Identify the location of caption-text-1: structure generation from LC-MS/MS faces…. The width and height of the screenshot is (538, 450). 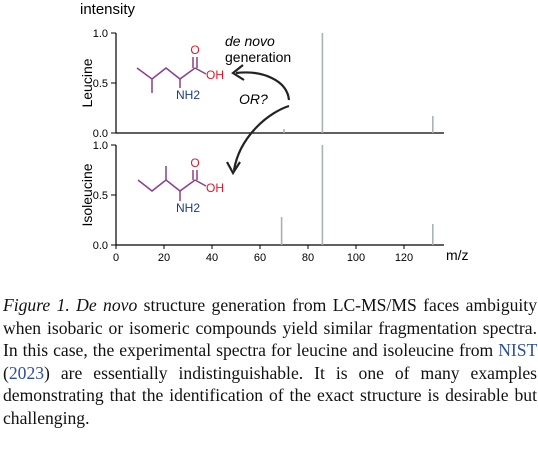
(270, 328).